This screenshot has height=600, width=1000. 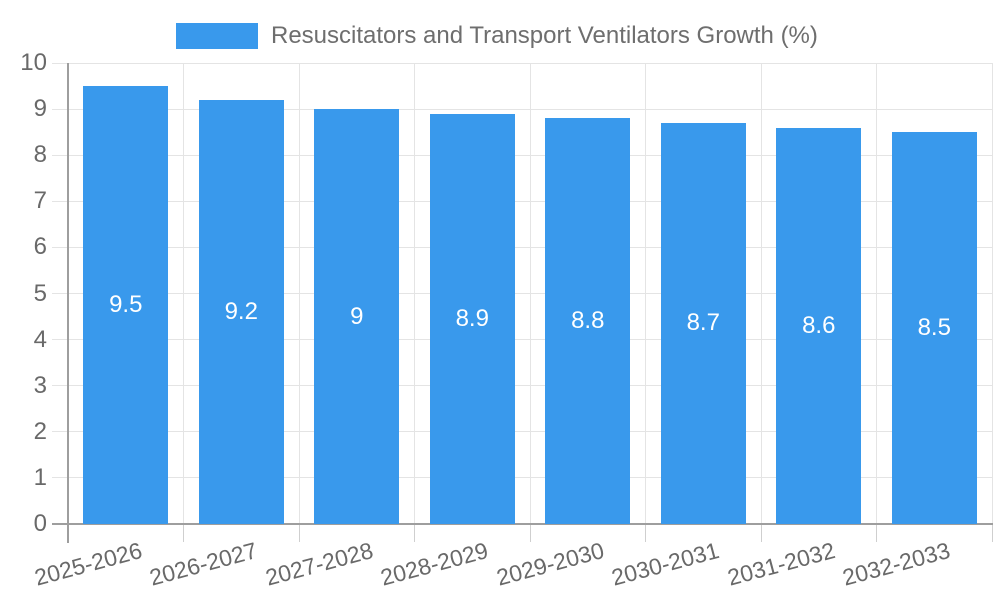 I want to click on bar-2031-2032: 8.6, so click(x=819, y=325).